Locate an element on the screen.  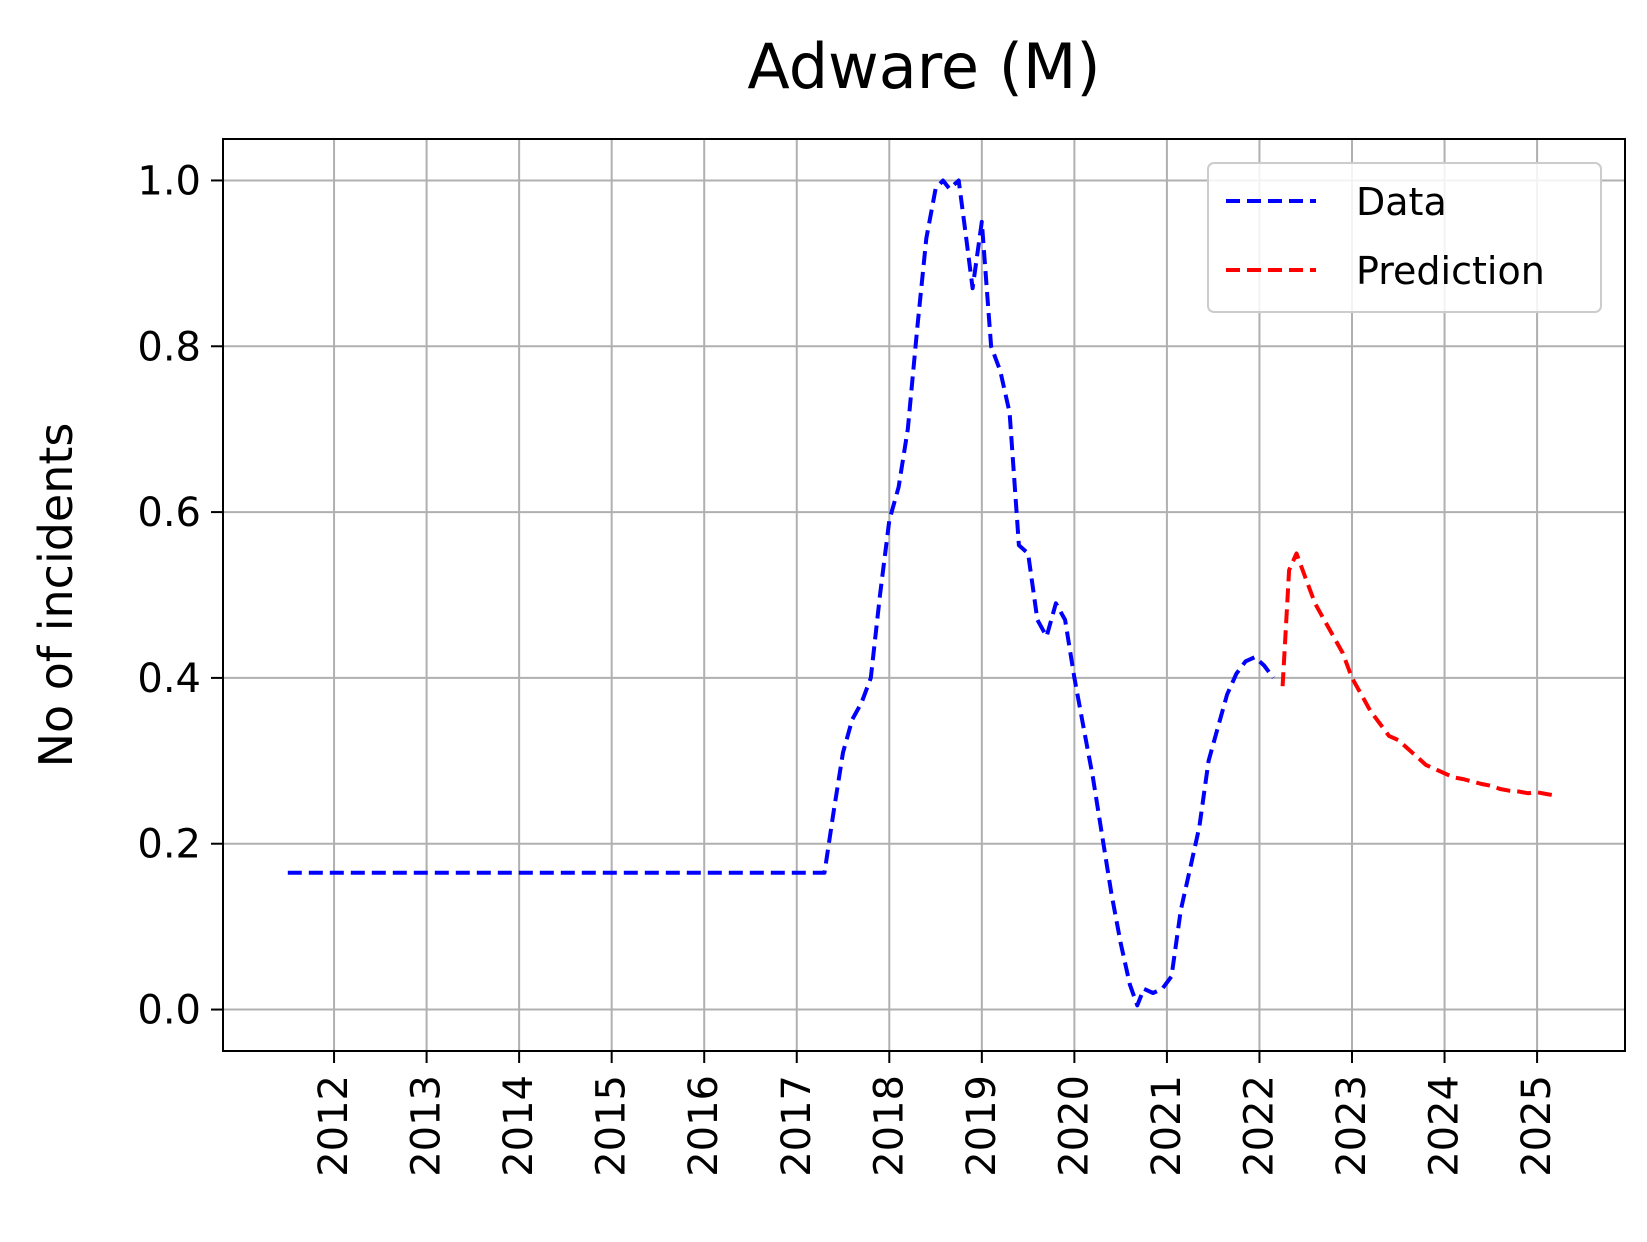
x-tick-label: 2020 is located at coordinates (1074, 1126).